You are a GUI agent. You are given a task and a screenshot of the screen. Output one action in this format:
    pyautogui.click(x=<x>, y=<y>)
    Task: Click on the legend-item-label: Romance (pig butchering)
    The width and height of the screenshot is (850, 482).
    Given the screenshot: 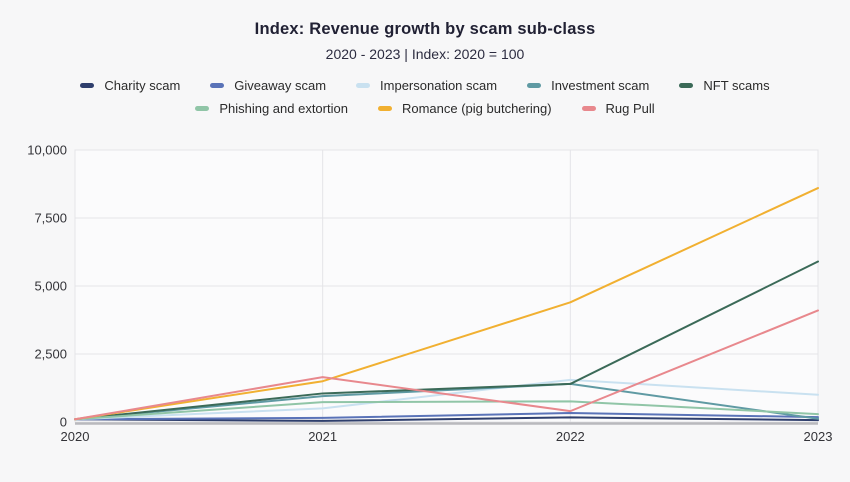 What is the action you would take?
    pyautogui.click(x=476, y=108)
    